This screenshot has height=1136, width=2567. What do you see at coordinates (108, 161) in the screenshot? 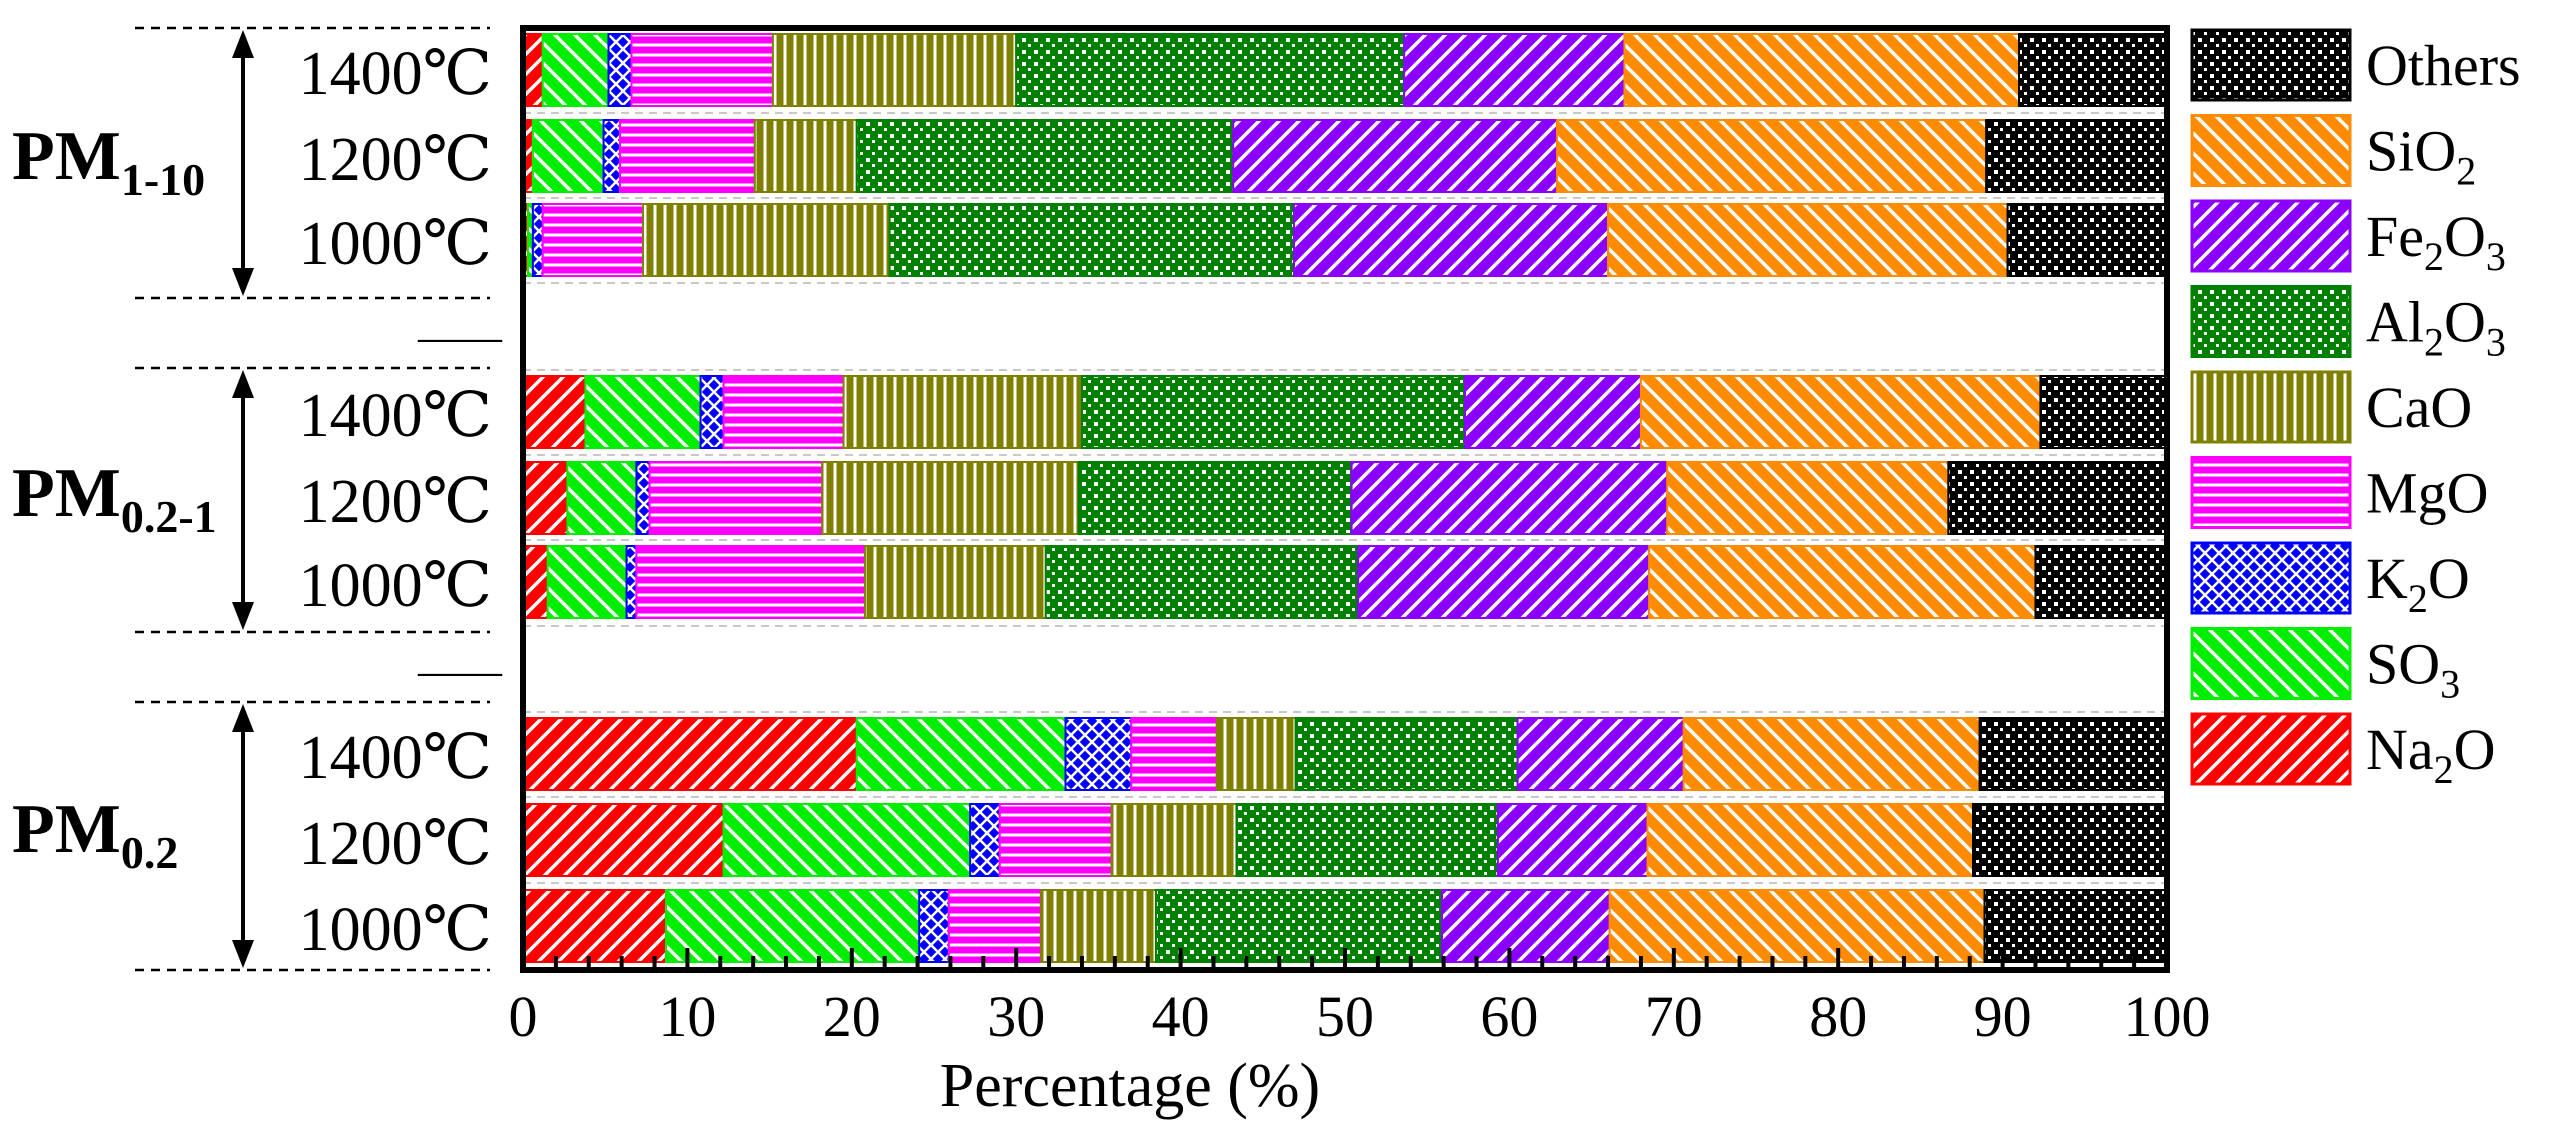
I see `group-label: PM1-10` at bounding box center [108, 161].